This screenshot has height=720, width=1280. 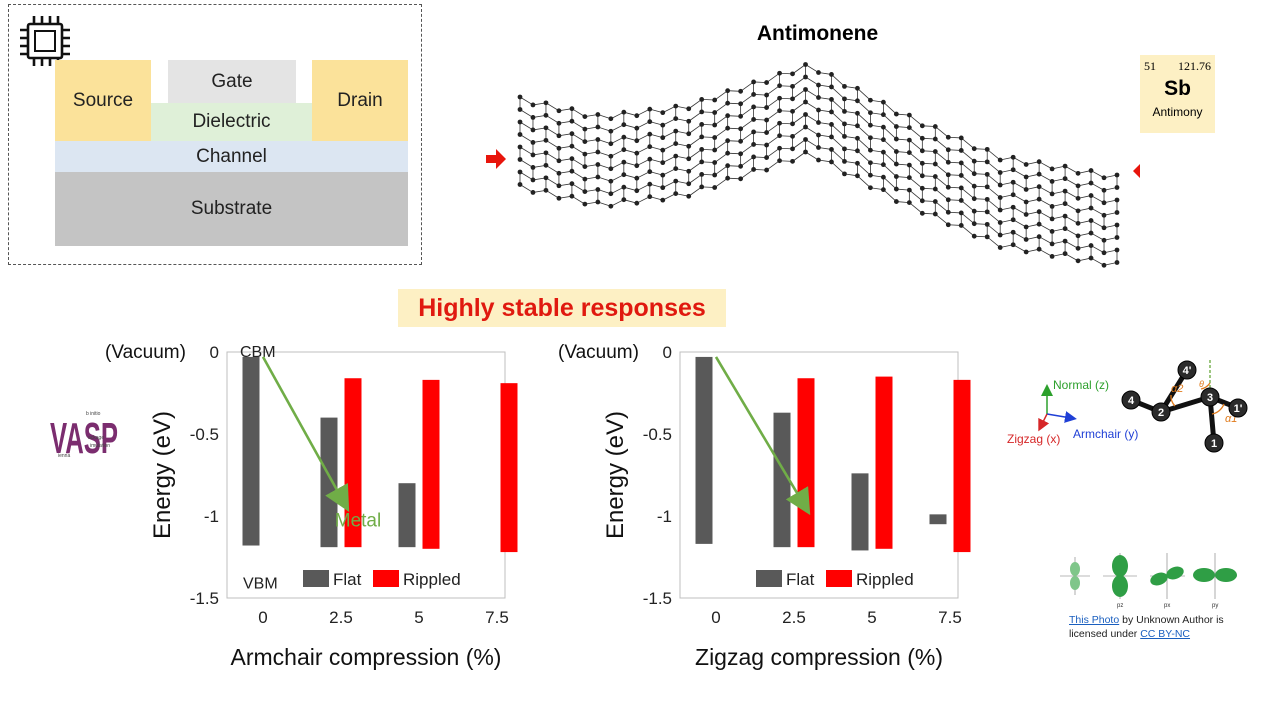 I want to click on metal-label: Metal, so click(x=358, y=520).